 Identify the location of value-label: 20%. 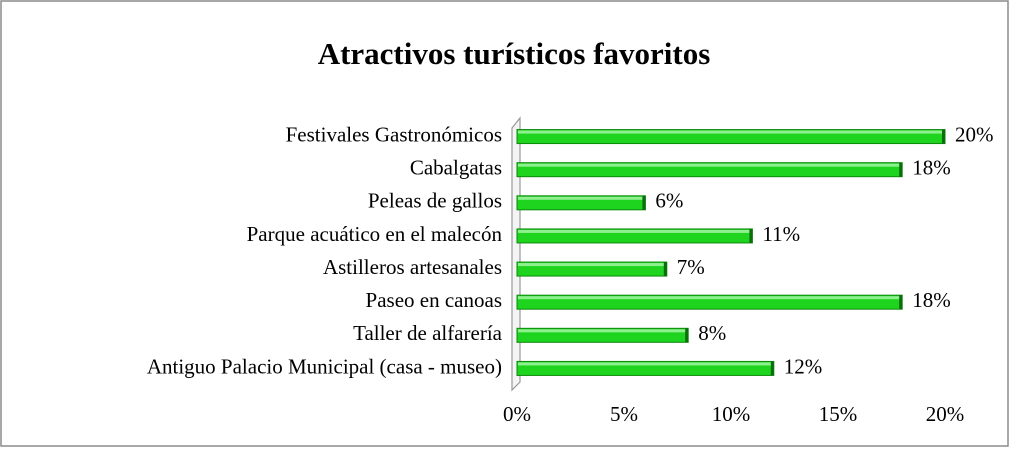
(974, 134).